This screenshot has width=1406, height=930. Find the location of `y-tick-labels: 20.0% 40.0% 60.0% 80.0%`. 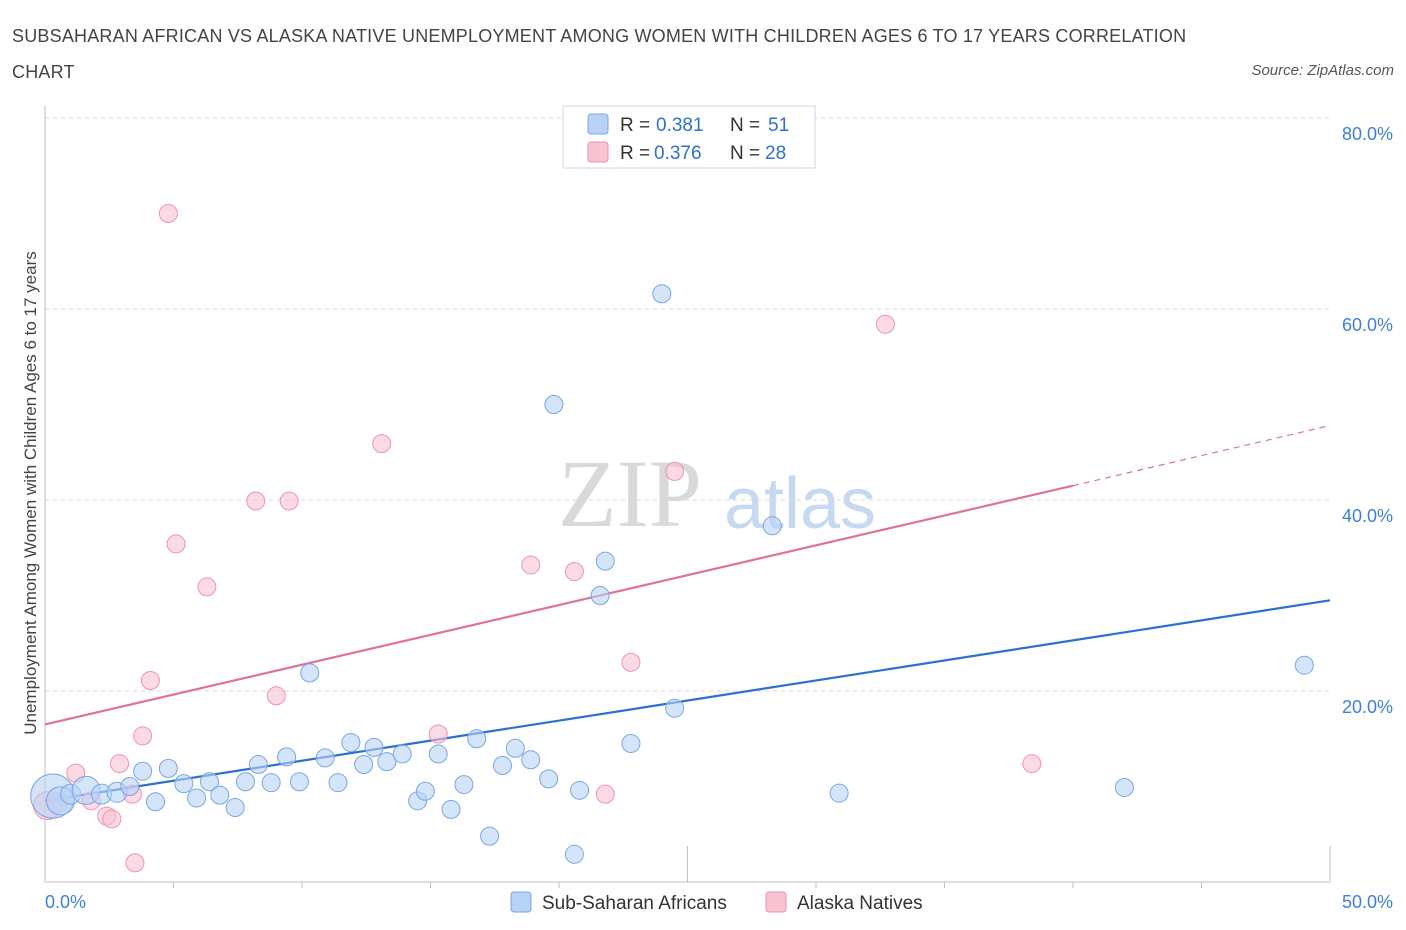

y-tick-labels: 20.0% 40.0% 60.0% 80.0% is located at coordinates (1367, 420).